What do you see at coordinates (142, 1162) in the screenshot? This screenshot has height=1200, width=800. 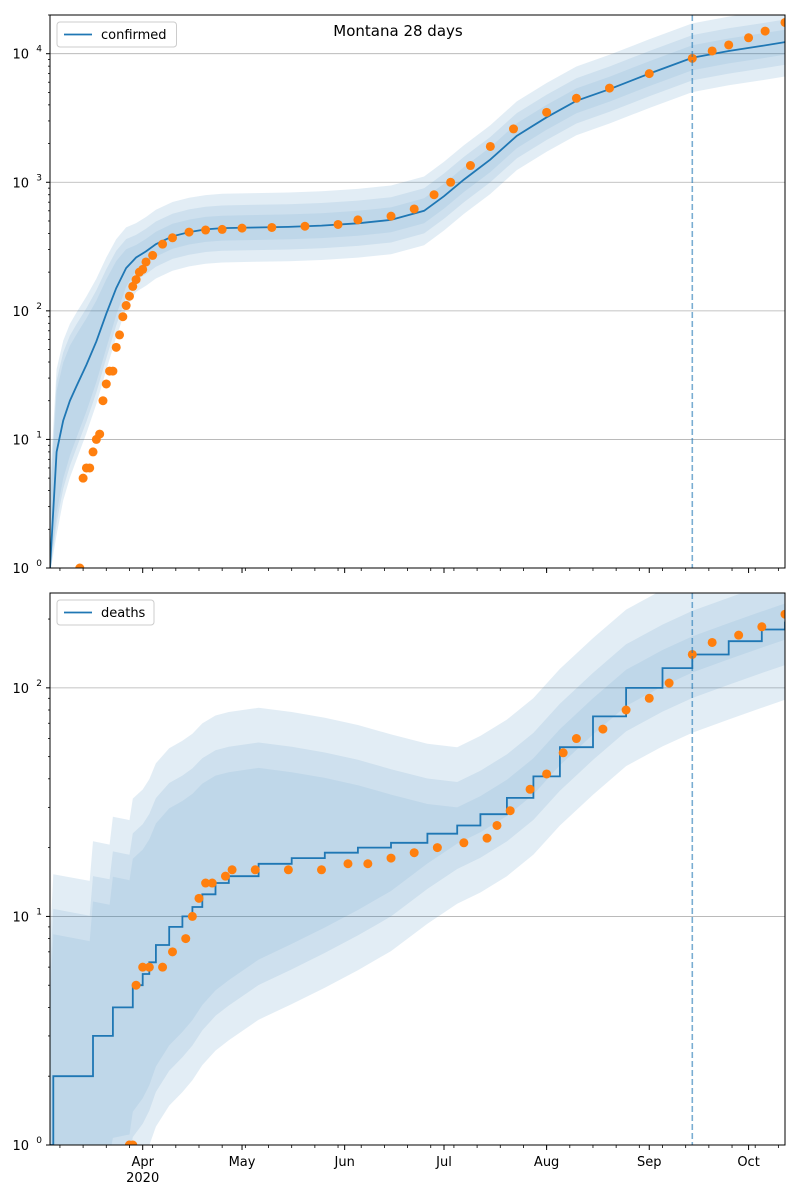 I see `x-tick-label: Apr` at bounding box center [142, 1162].